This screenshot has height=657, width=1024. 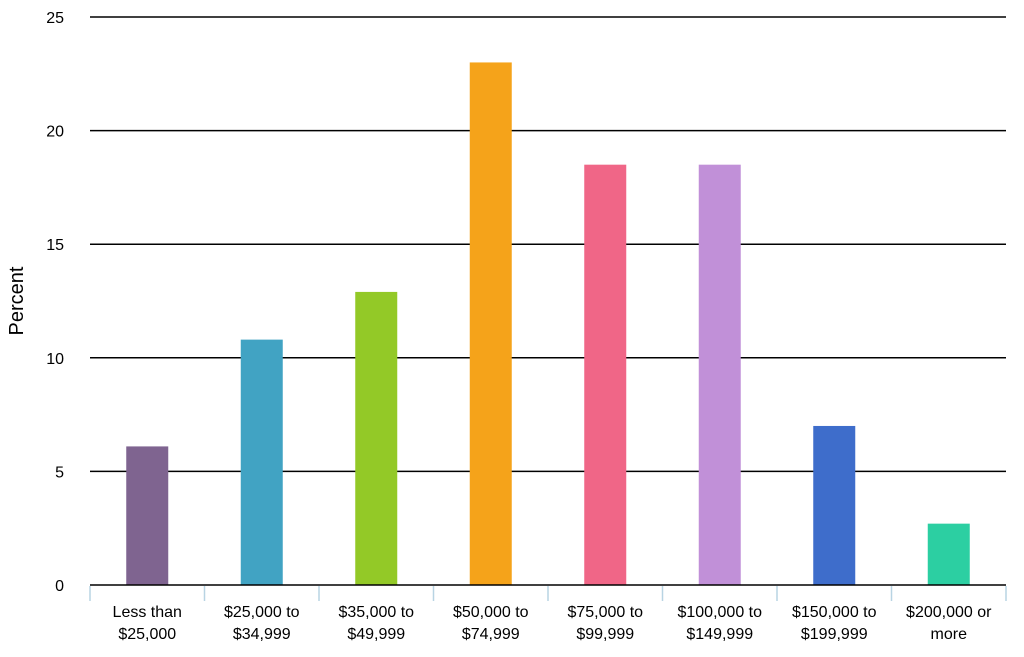 I want to click on x-category-label: $34,999, so click(x=262, y=634).